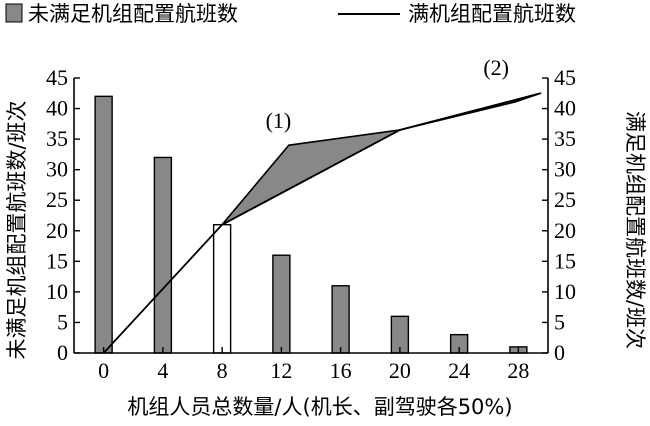 The height and width of the screenshot is (426, 650). I want to click on x-tick-label-20: 20, so click(400, 370).